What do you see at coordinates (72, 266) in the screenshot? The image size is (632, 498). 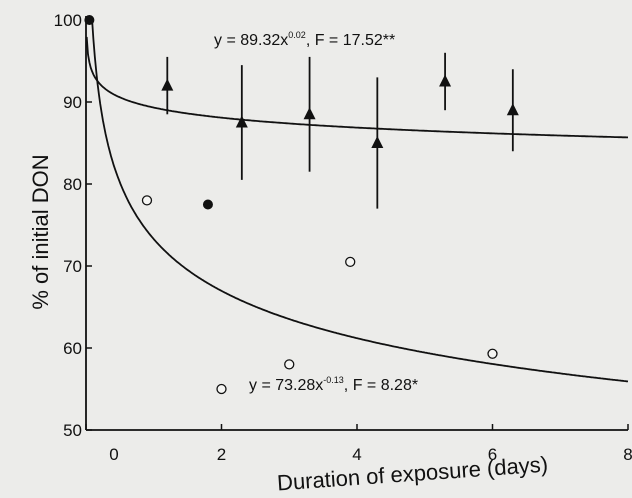 I see `y-tick-label: 70` at bounding box center [72, 266].